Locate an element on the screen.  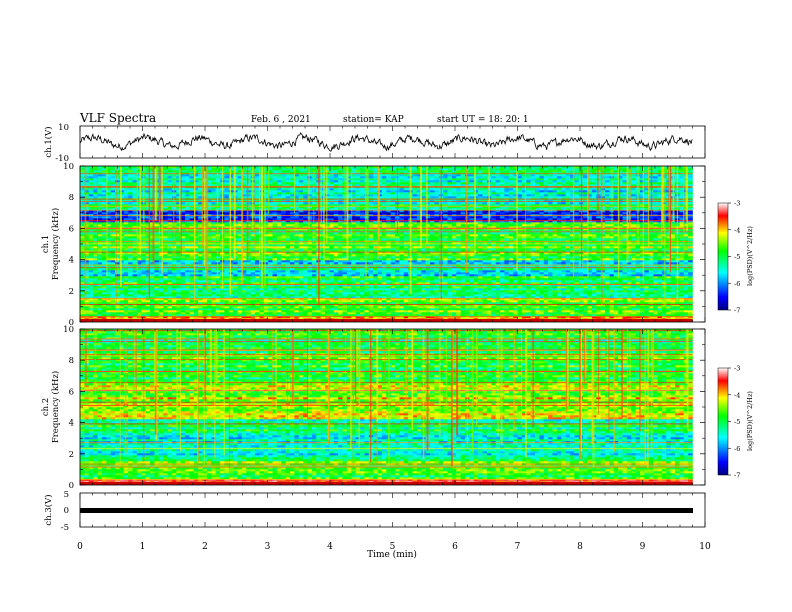
ch1-colorbar: -3 -4 -5 -6 -7 log(PSD)(V^2/Hz) is located at coordinates (735, 257).